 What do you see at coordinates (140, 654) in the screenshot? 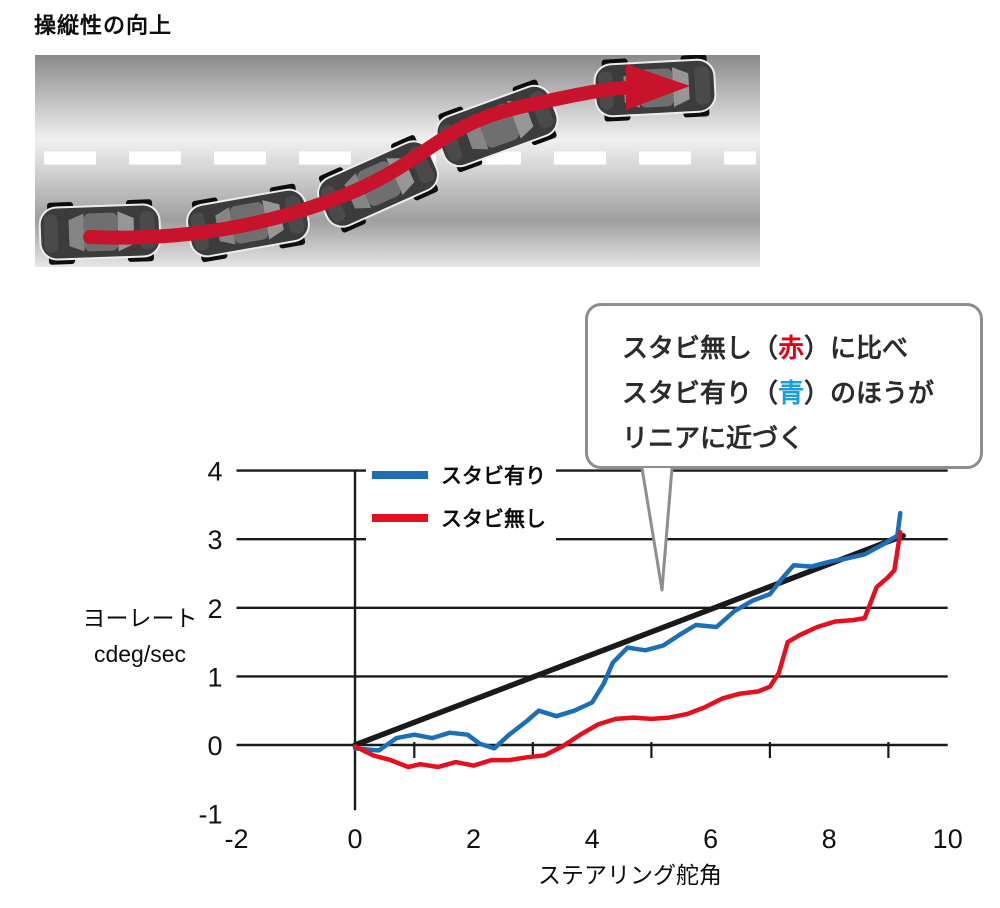
I see `y-axis-label-line2: cdeg/sec` at bounding box center [140, 654].